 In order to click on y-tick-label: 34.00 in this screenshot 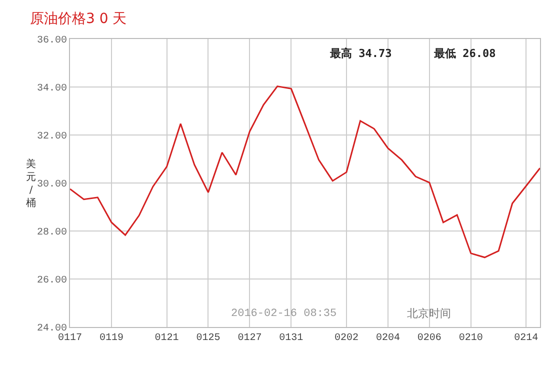, I will do `click(51, 89)`.